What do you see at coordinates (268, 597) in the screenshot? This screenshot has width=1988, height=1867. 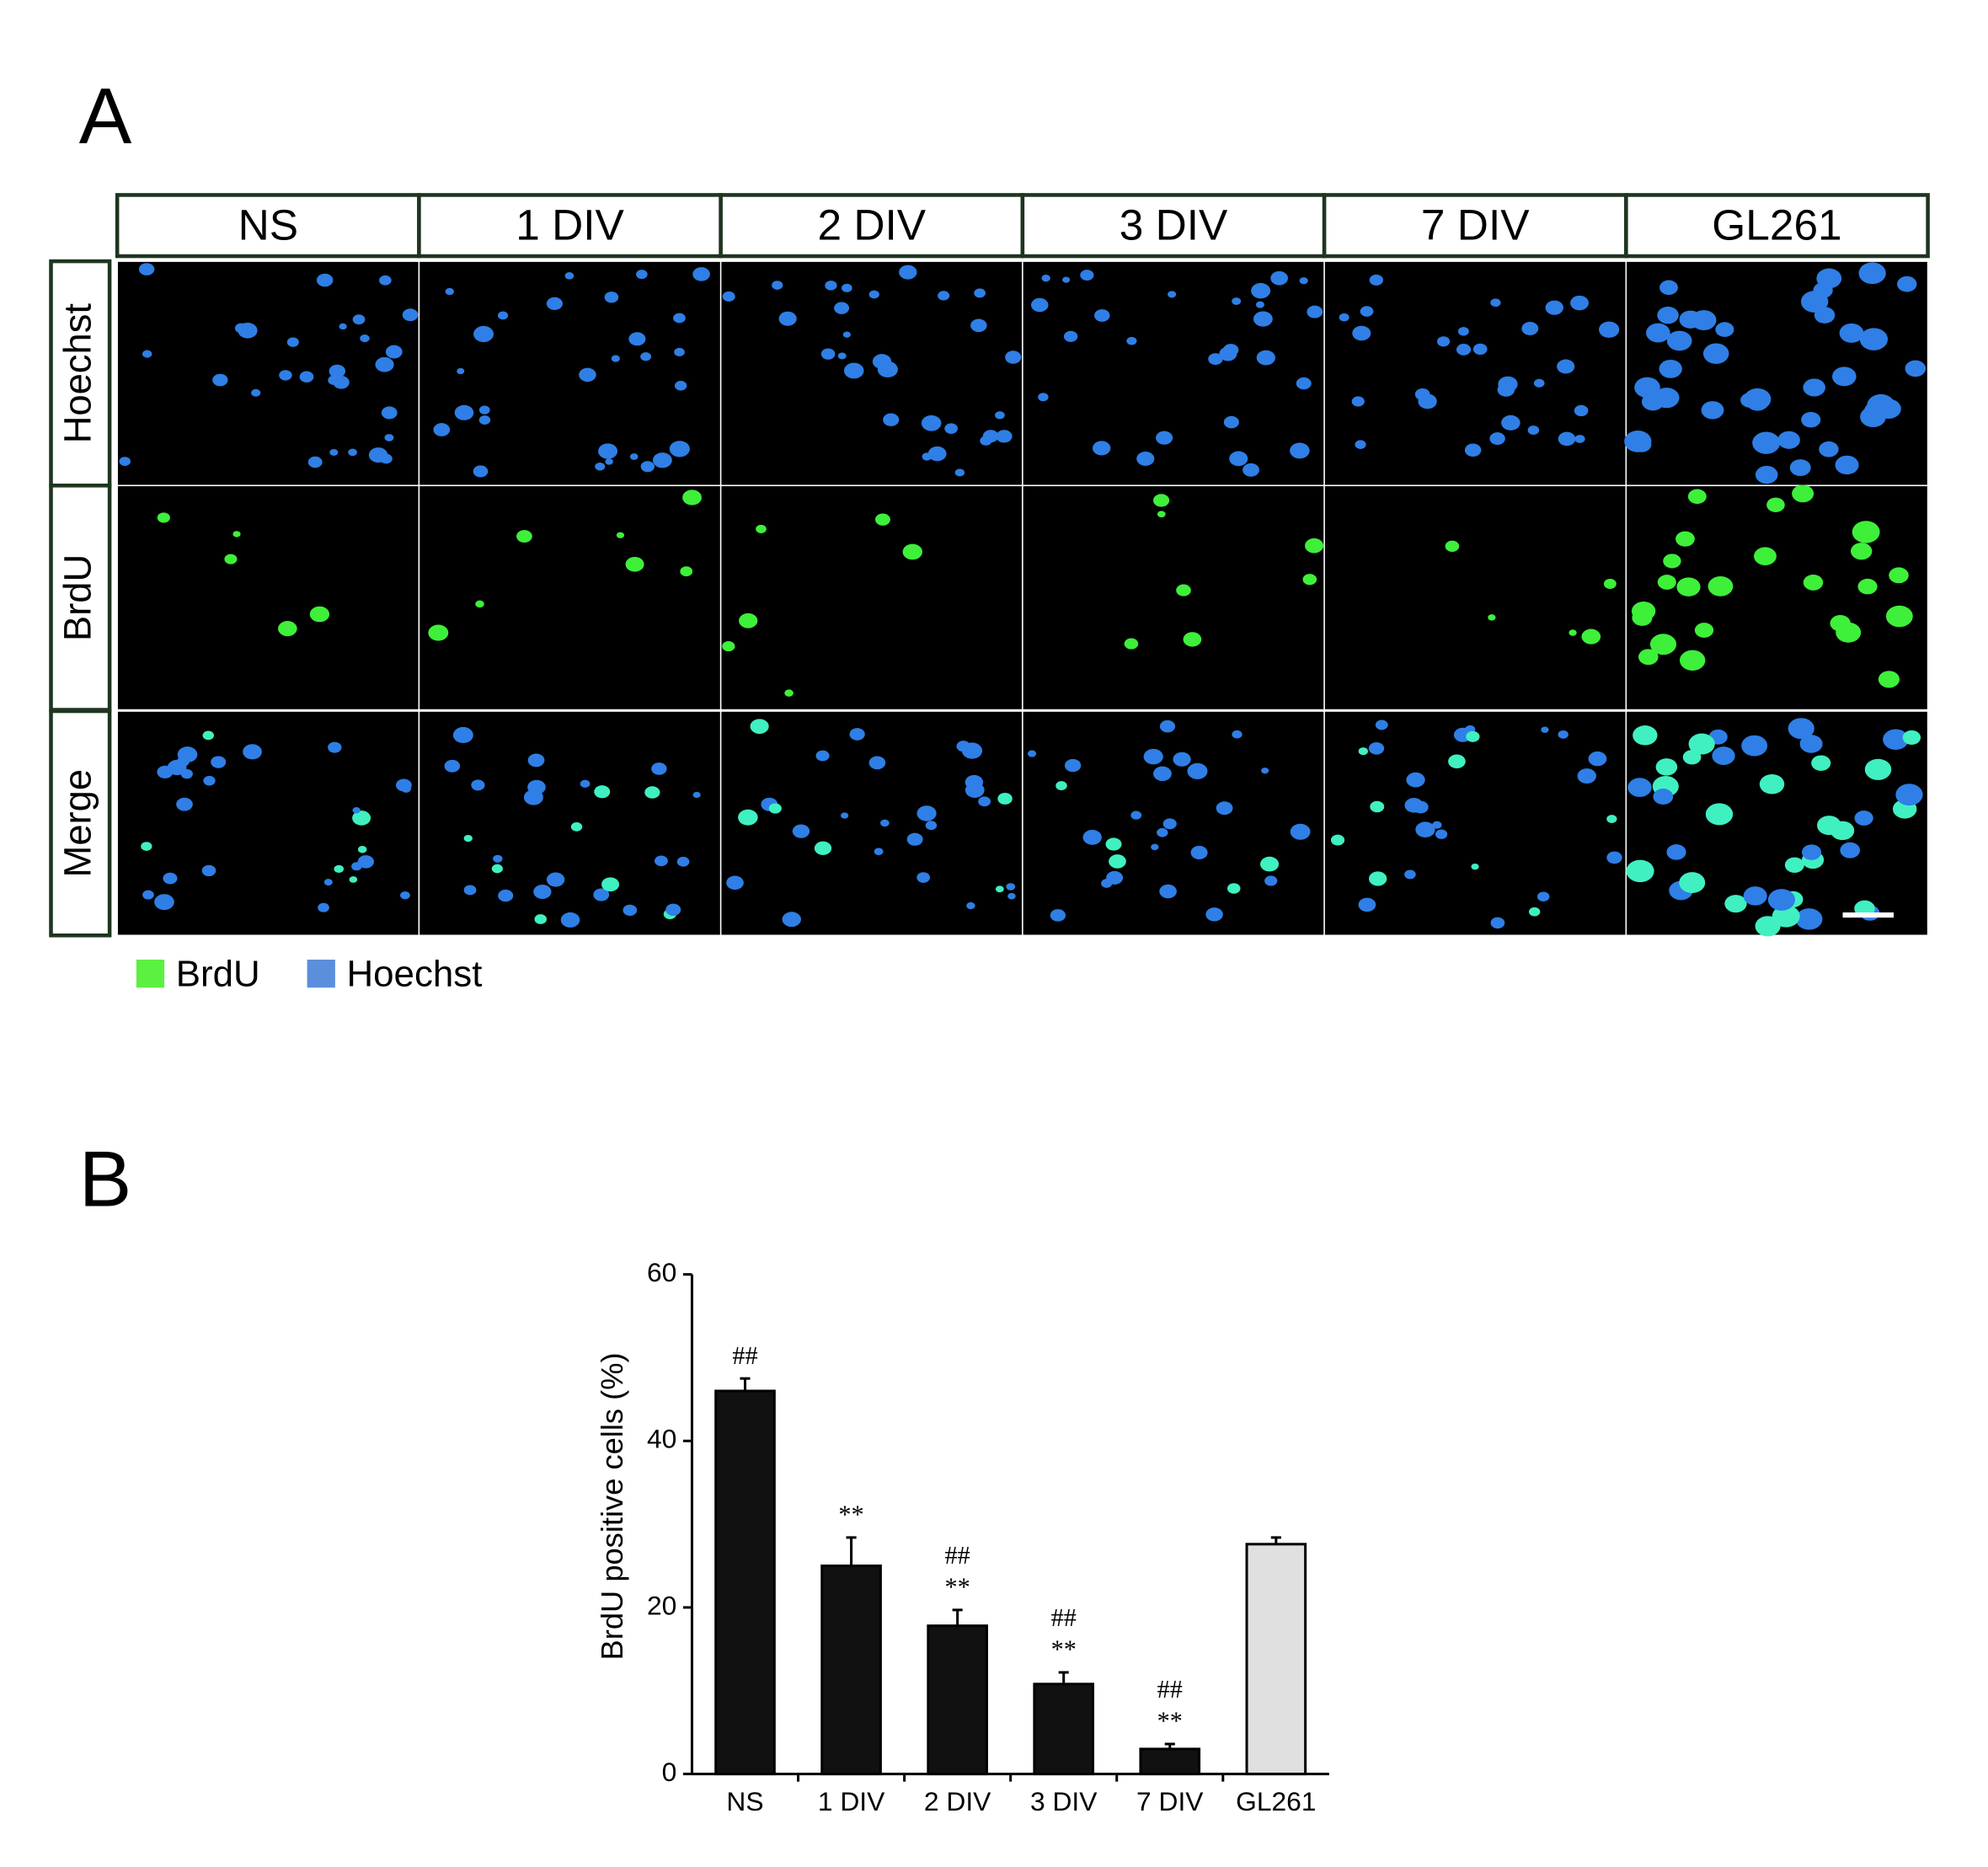 I see `micrograph-background` at bounding box center [268, 597].